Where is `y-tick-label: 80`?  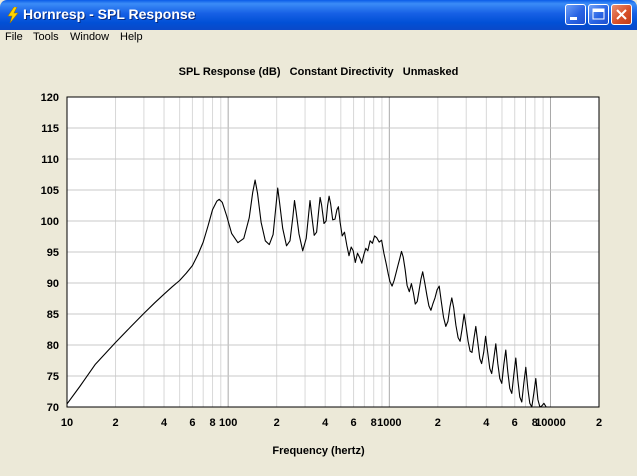 y-tick-label: 80 is located at coordinates (53, 346).